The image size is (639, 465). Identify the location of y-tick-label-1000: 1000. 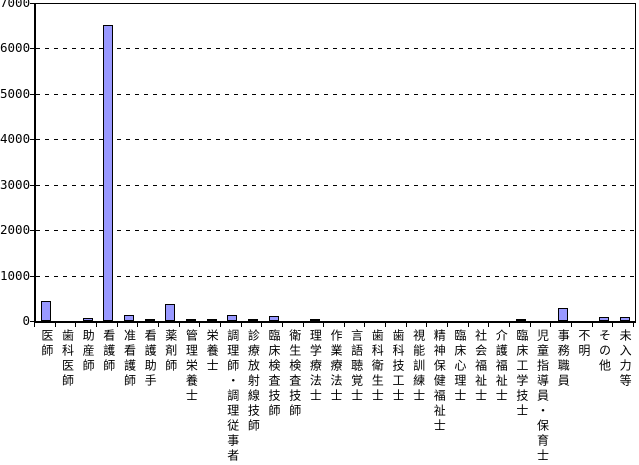
(15, 275).